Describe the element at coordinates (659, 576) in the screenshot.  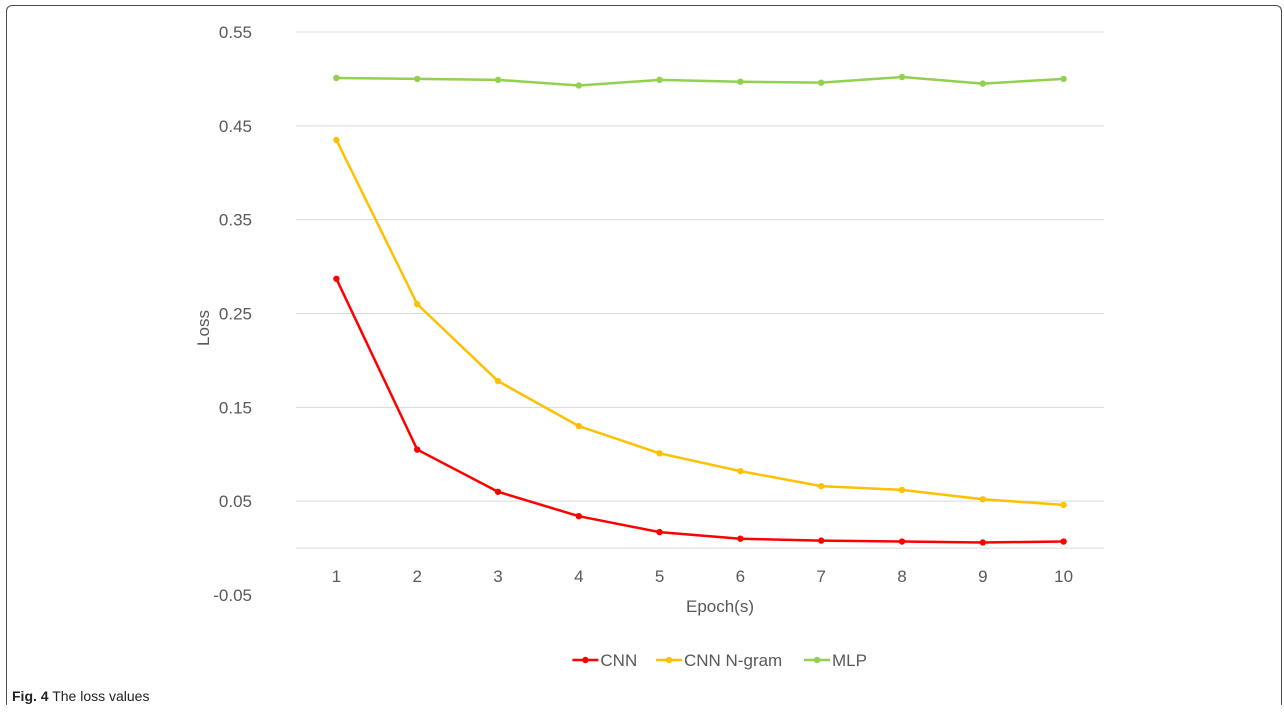
I see `x-tick-label: 5` at that location.